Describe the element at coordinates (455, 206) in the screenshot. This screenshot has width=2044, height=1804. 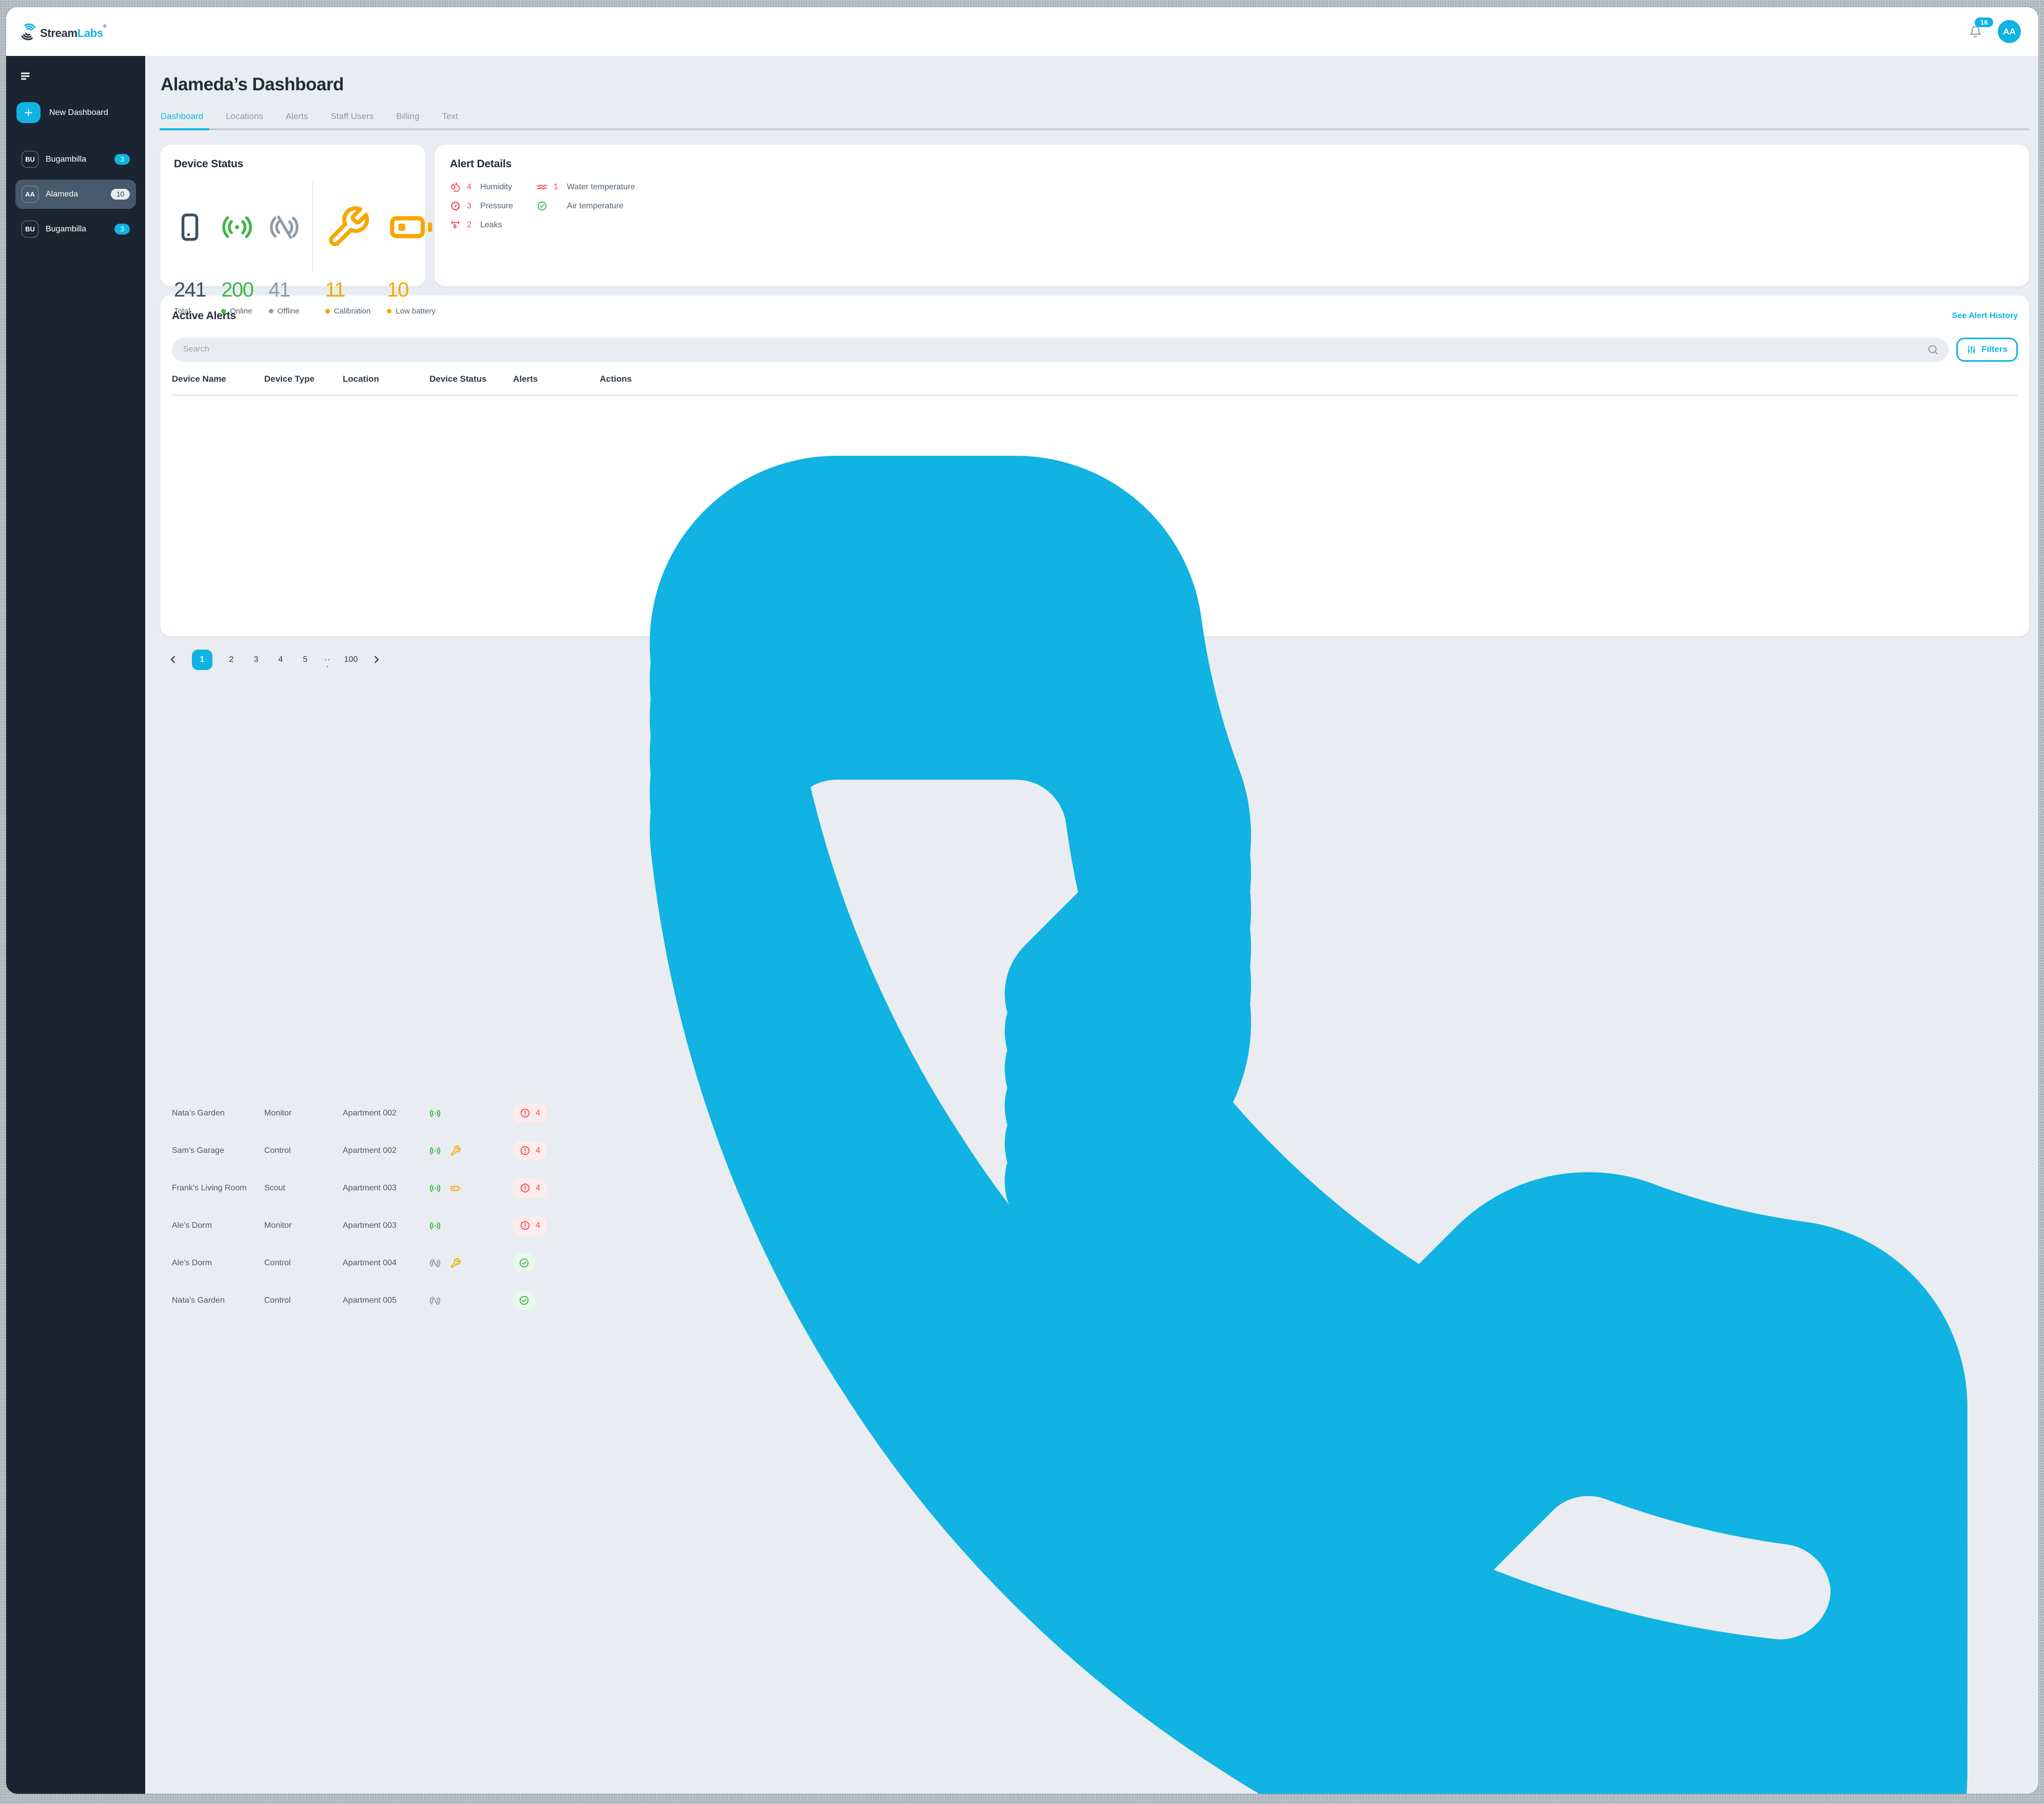
I see `pressure-icon` at that location.